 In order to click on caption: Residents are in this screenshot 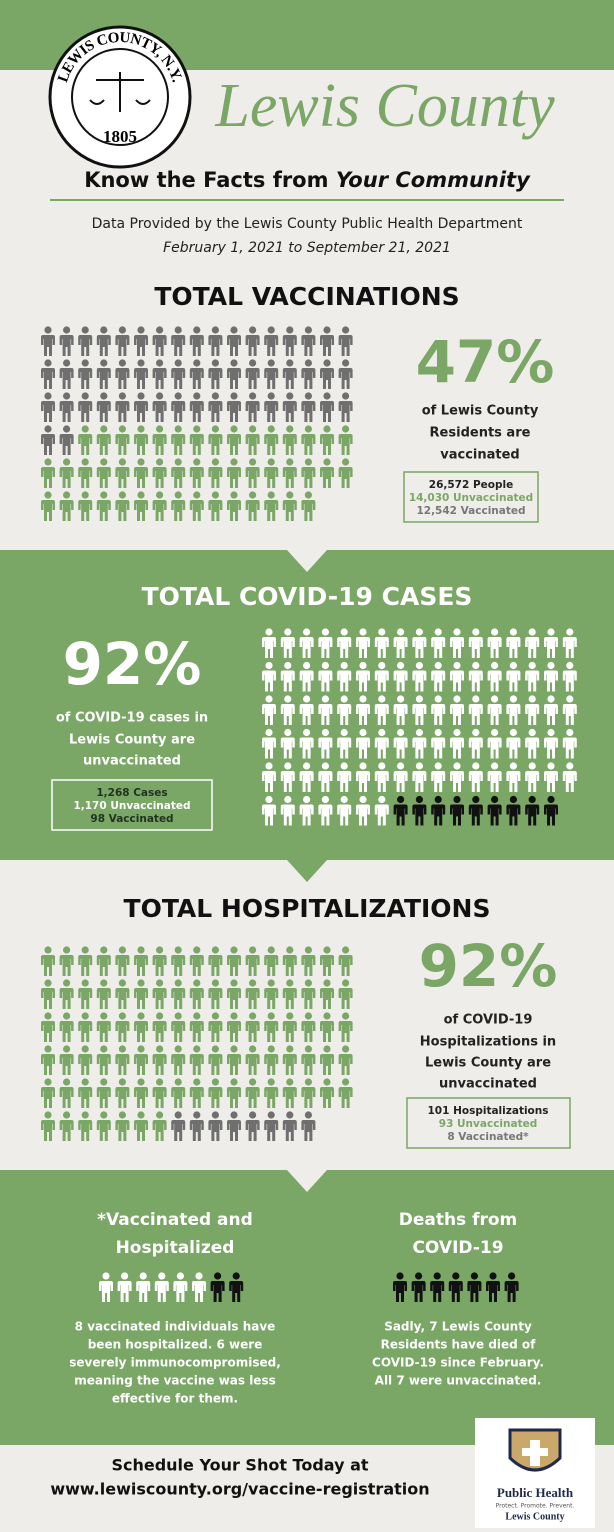, I will do `click(480, 433)`.